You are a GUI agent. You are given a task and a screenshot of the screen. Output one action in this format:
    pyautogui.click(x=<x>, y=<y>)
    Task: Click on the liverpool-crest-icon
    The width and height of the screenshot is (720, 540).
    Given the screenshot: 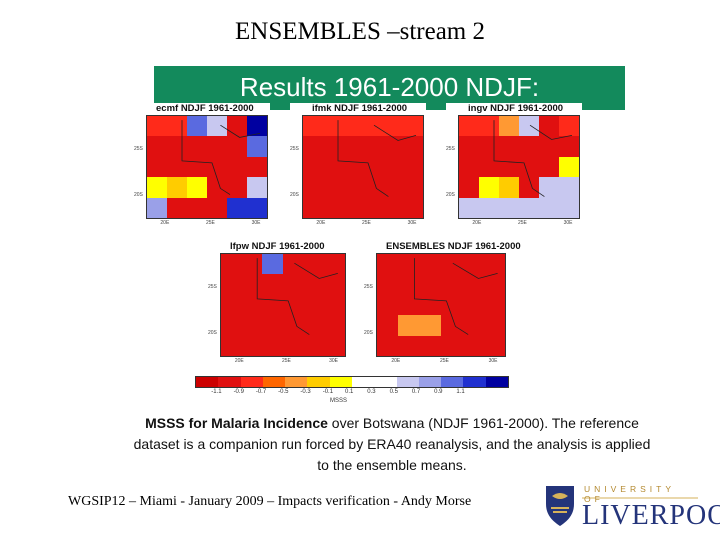 What is the action you would take?
    pyautogui.click(x=622, y=506)
    